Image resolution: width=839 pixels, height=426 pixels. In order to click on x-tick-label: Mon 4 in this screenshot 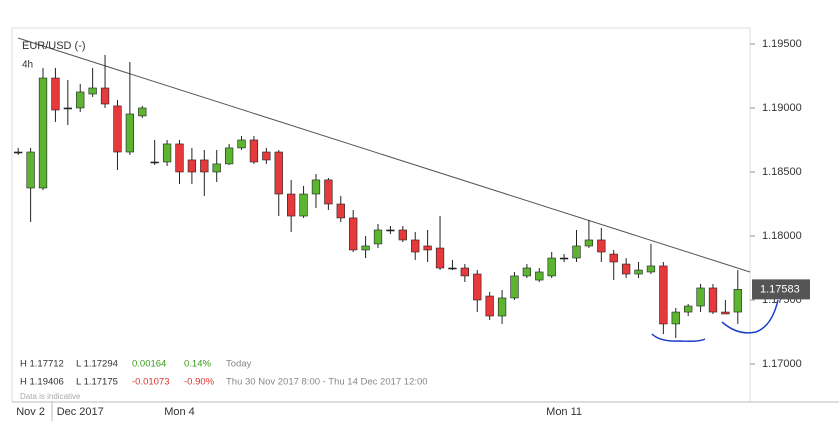, I will do `click(179, 412)`.